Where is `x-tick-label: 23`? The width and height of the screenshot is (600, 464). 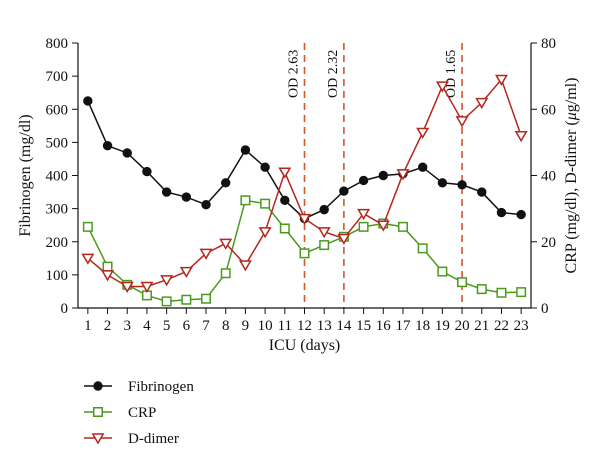 x-tick-label: 23 is located at coordinates (521, 326).